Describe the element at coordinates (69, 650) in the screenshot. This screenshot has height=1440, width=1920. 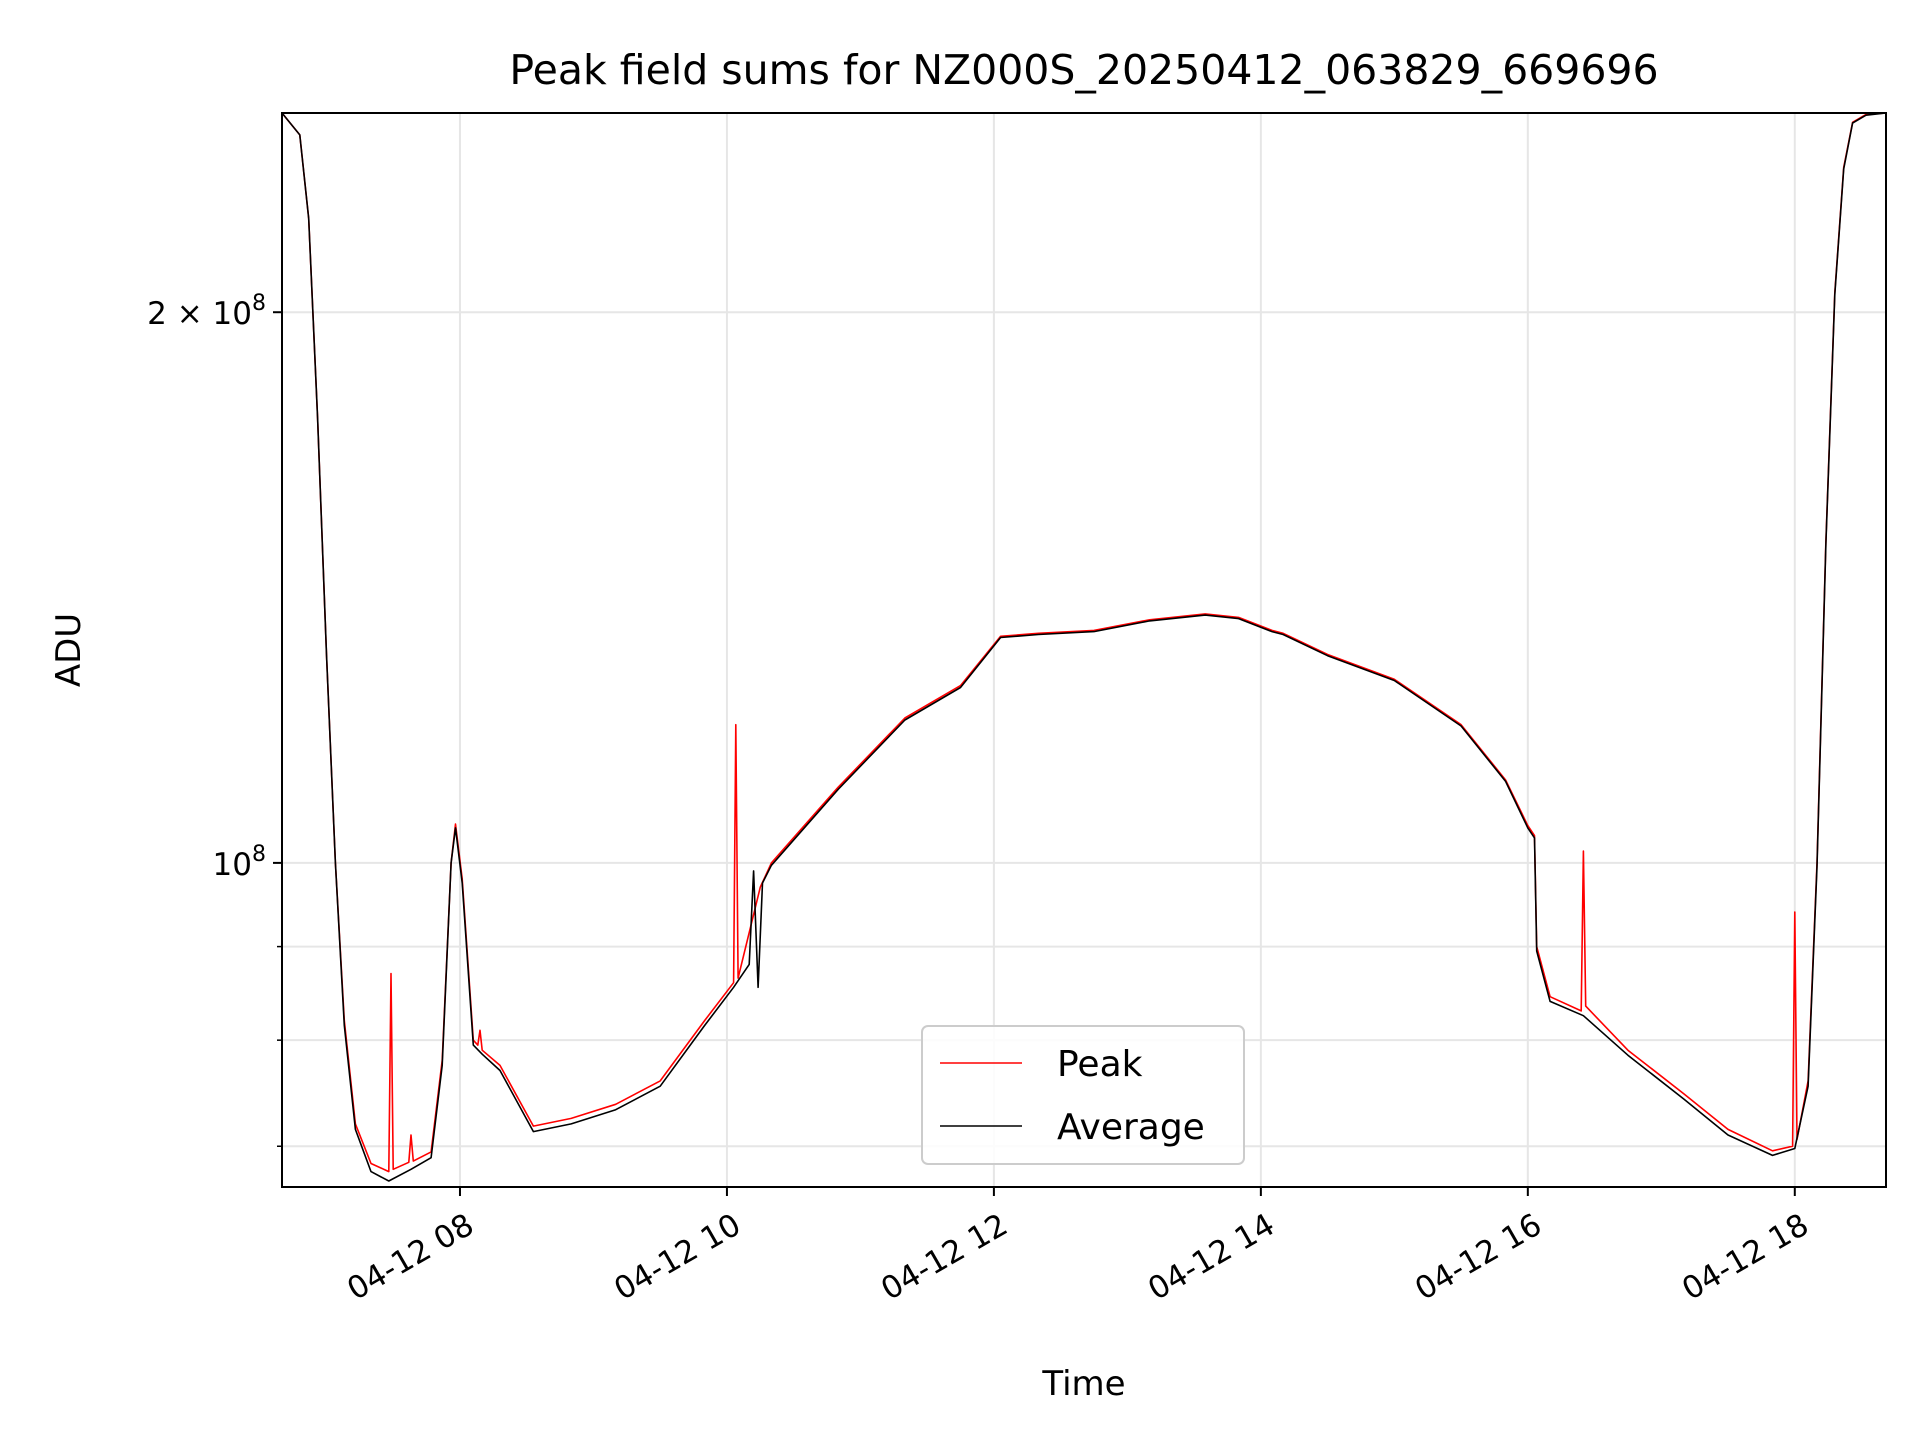
I see `y-axis-title: ADU` at that location.